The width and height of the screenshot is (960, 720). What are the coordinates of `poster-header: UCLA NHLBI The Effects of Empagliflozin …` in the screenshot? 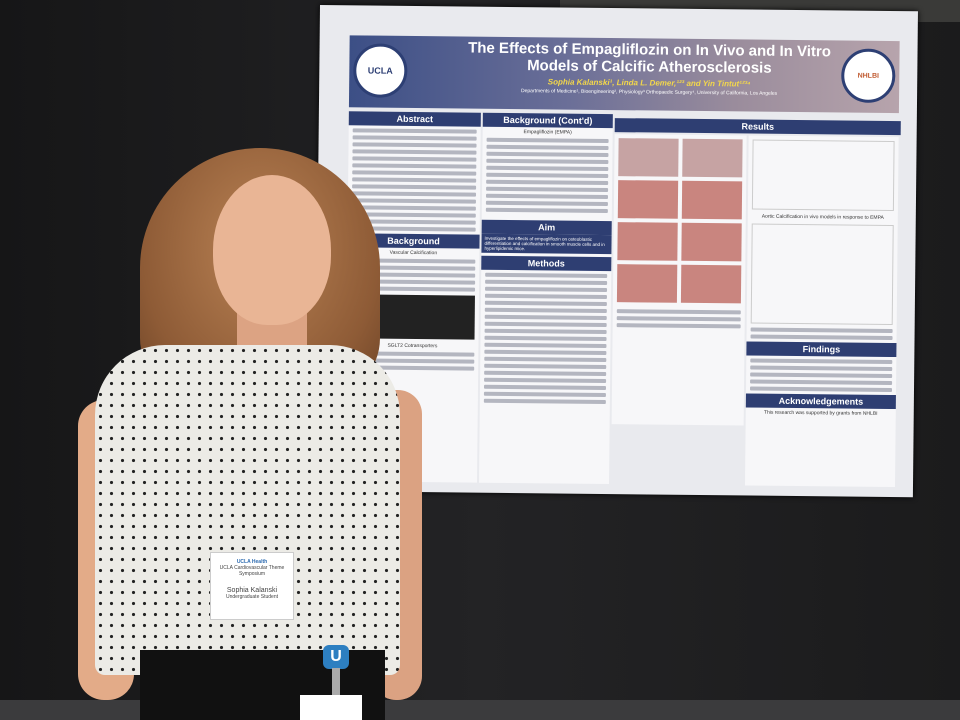 It's located at (624, 74).